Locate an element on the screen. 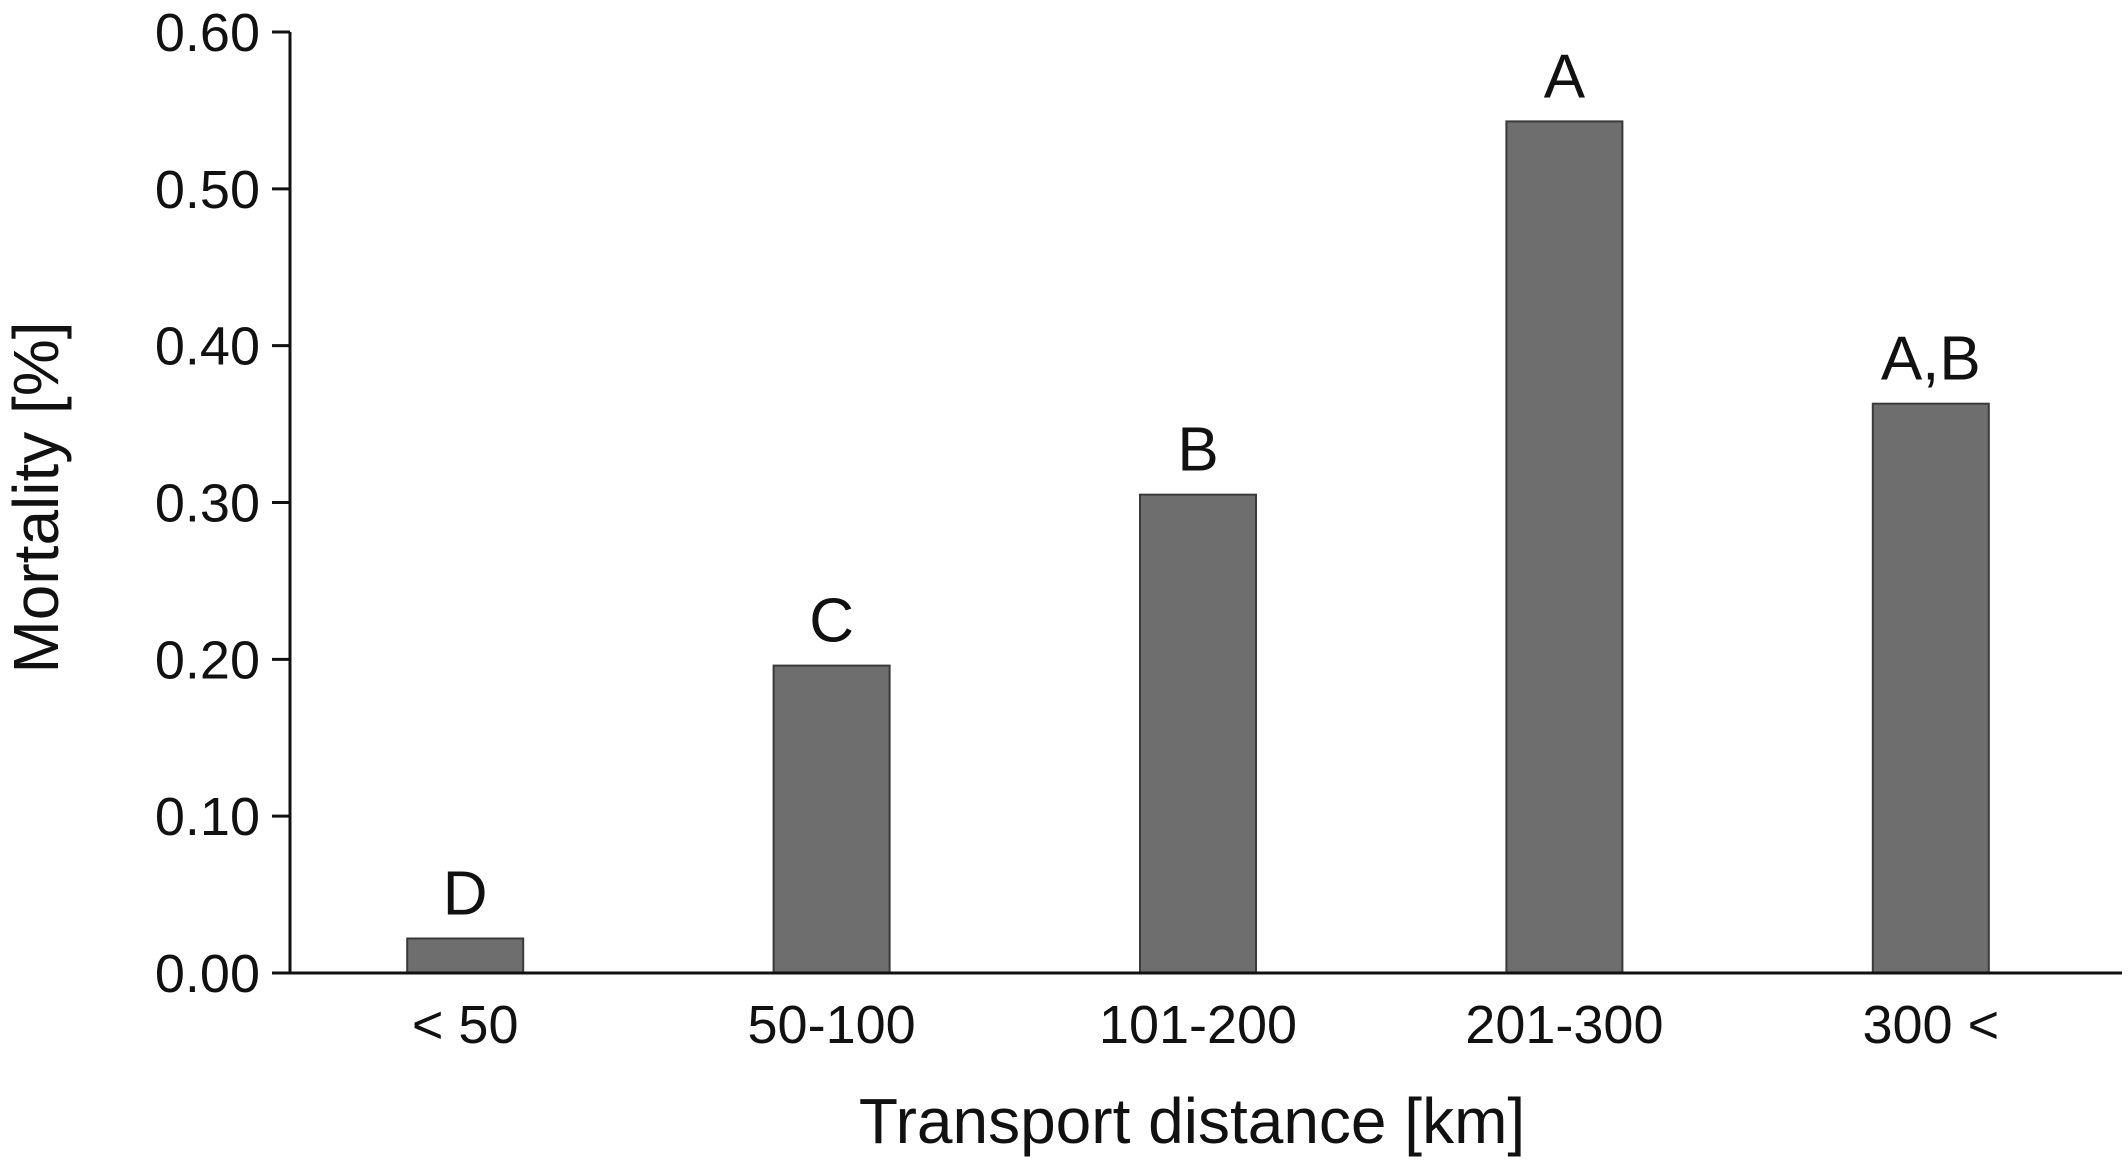  y-tick-label: 0.20 is located at coordinates (207, 660).